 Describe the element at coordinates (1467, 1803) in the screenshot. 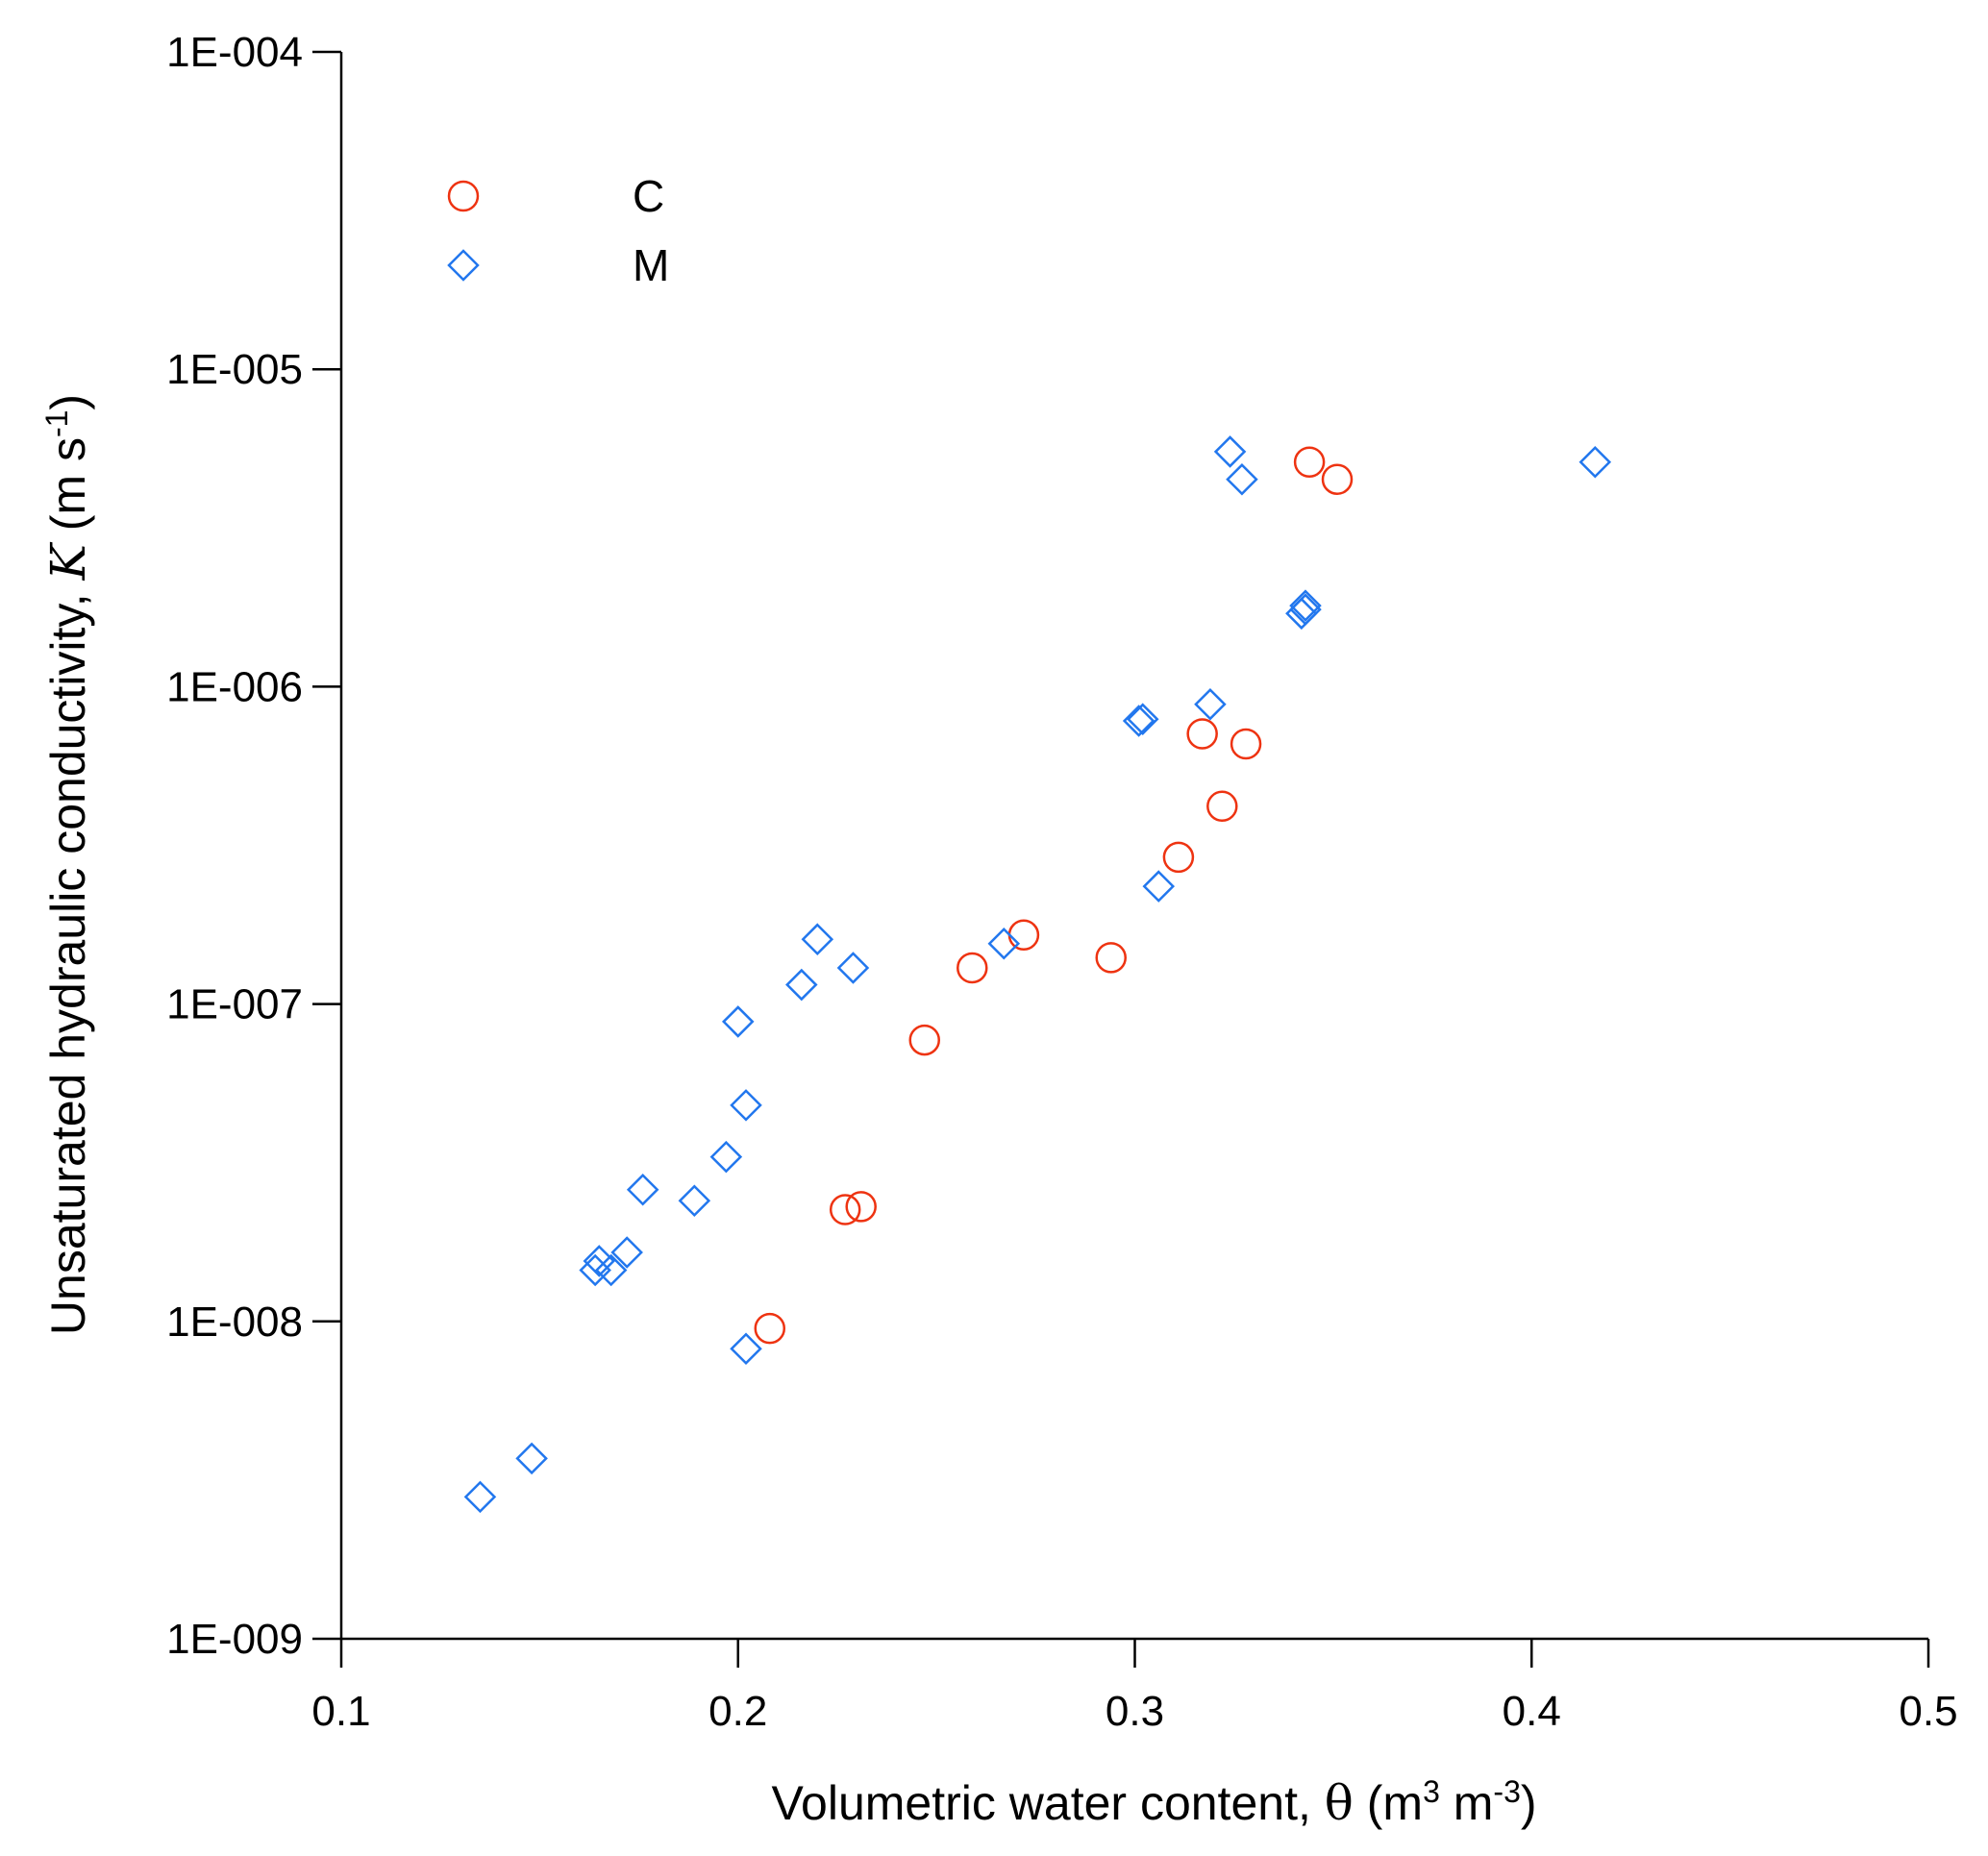

I see `x-axis-title-unit-mid: m` at that location.